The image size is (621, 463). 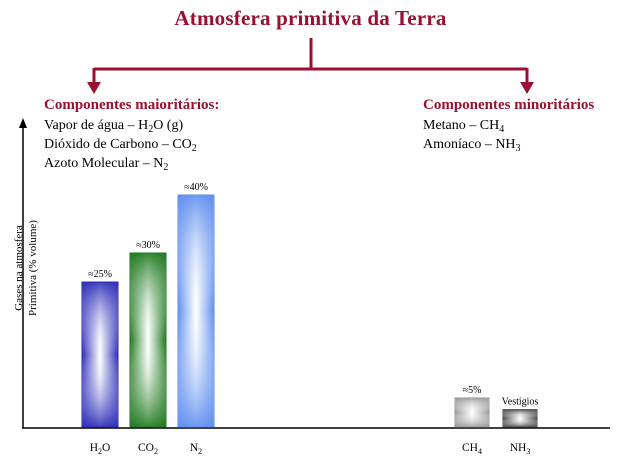 I want to click on minor-line-ammonia: Amoníaco – NH3, so click(x=472, y=145).